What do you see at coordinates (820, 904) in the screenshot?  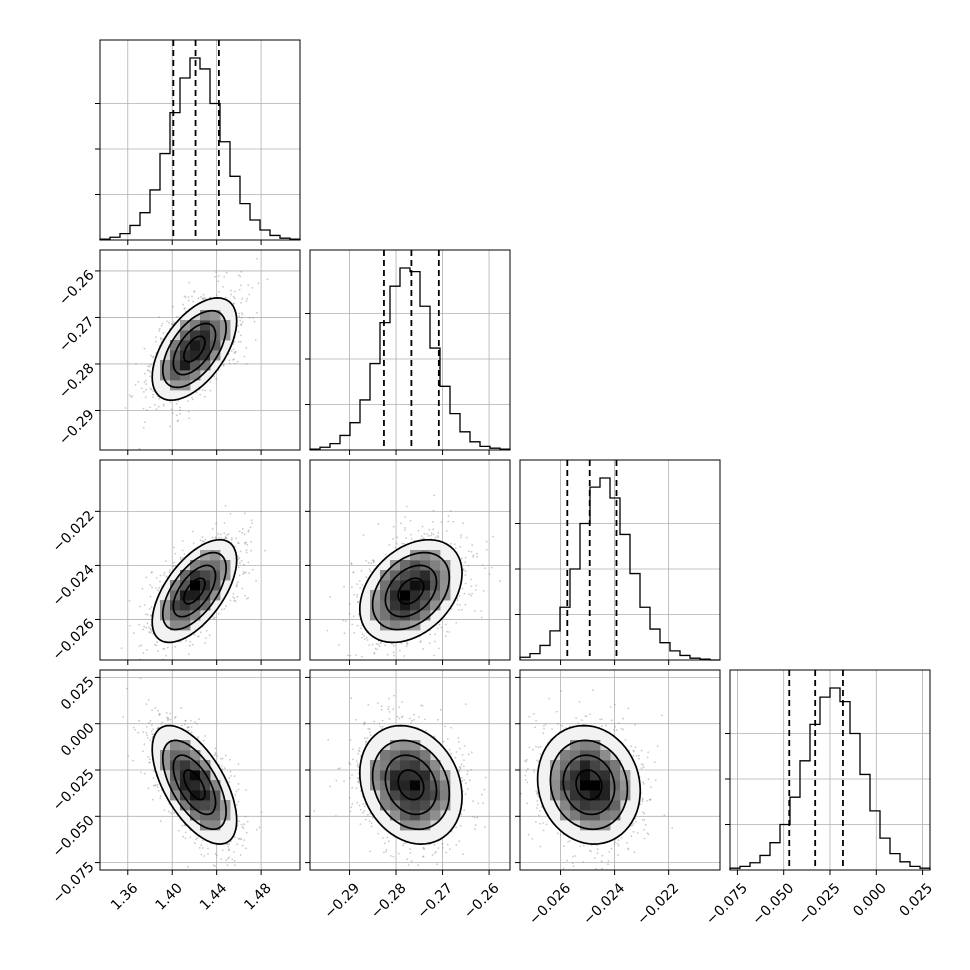 I see `x-tick-label: −0.025` at bounding box center [820, 904].